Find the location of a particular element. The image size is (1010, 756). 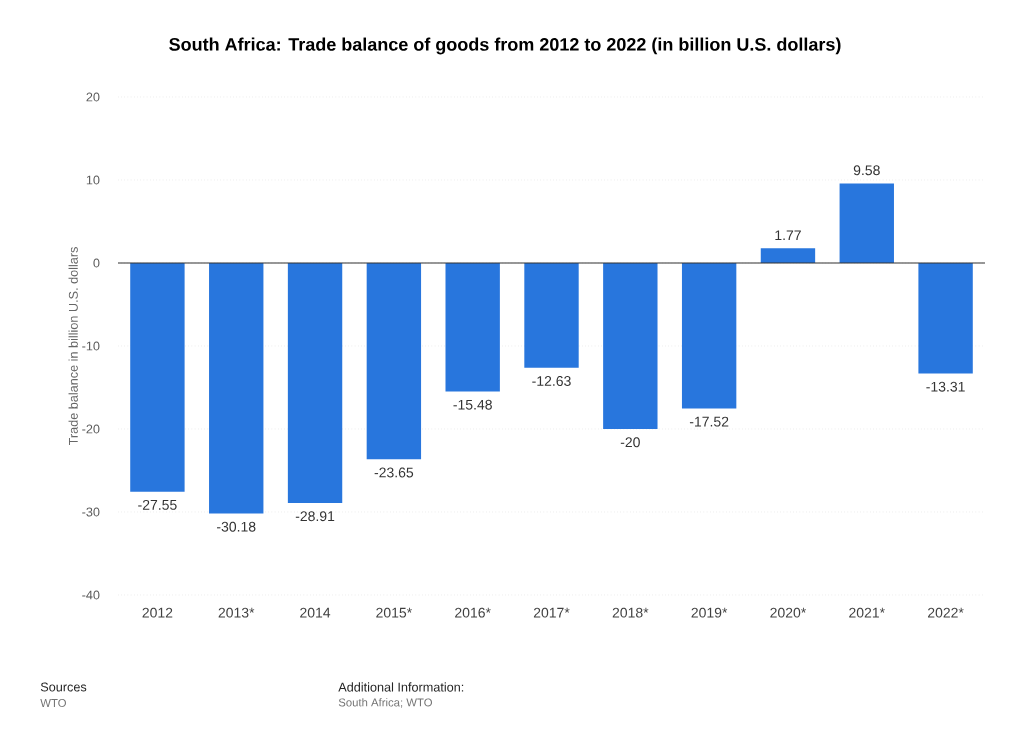

data-label: -27.55 is located at coordinates (157, 504).